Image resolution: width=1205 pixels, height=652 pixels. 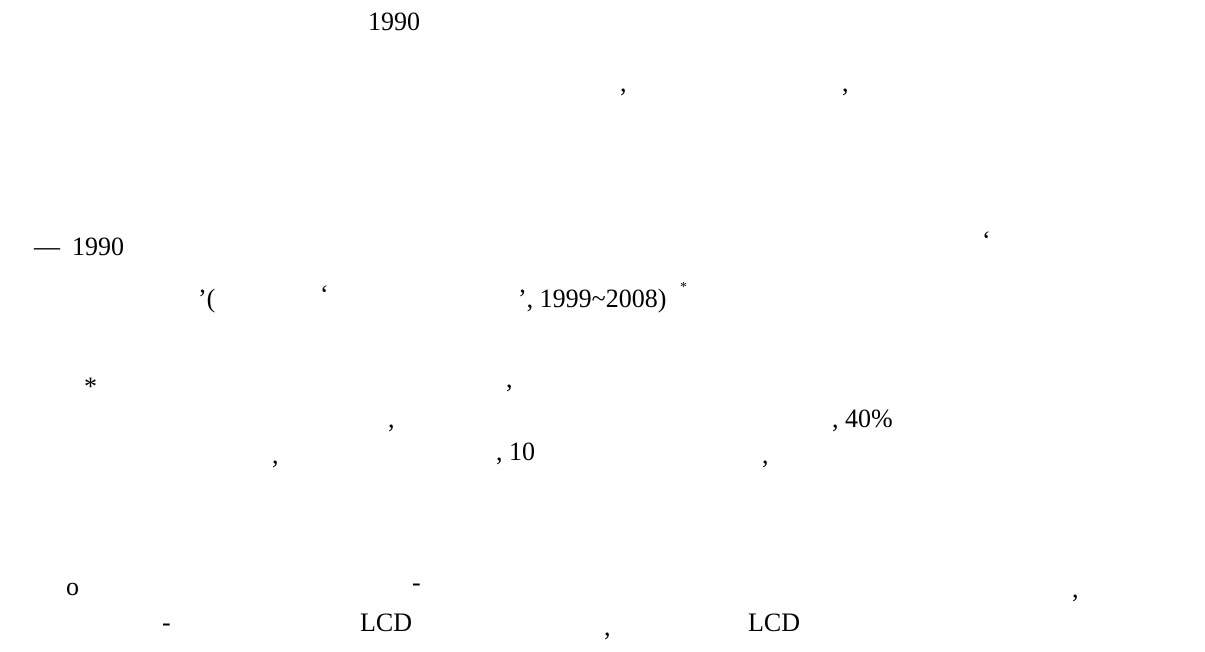 What do you see at coordinates (72, 586) in the screenshot?
I see `text: o` at bounding box center [72, 586].